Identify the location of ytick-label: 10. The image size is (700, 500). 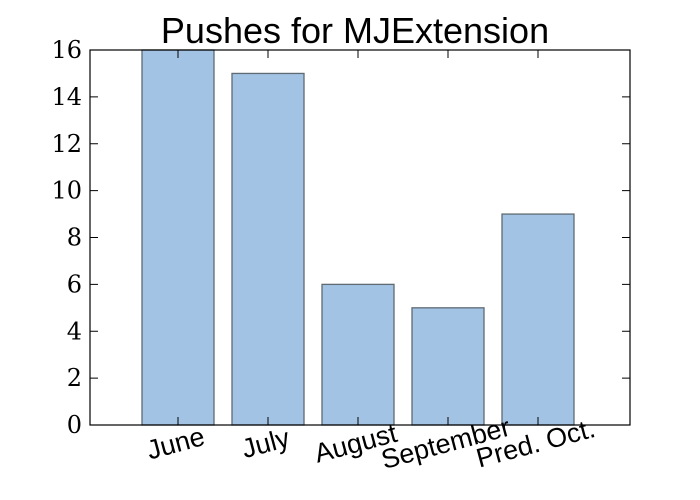
(66, 191).